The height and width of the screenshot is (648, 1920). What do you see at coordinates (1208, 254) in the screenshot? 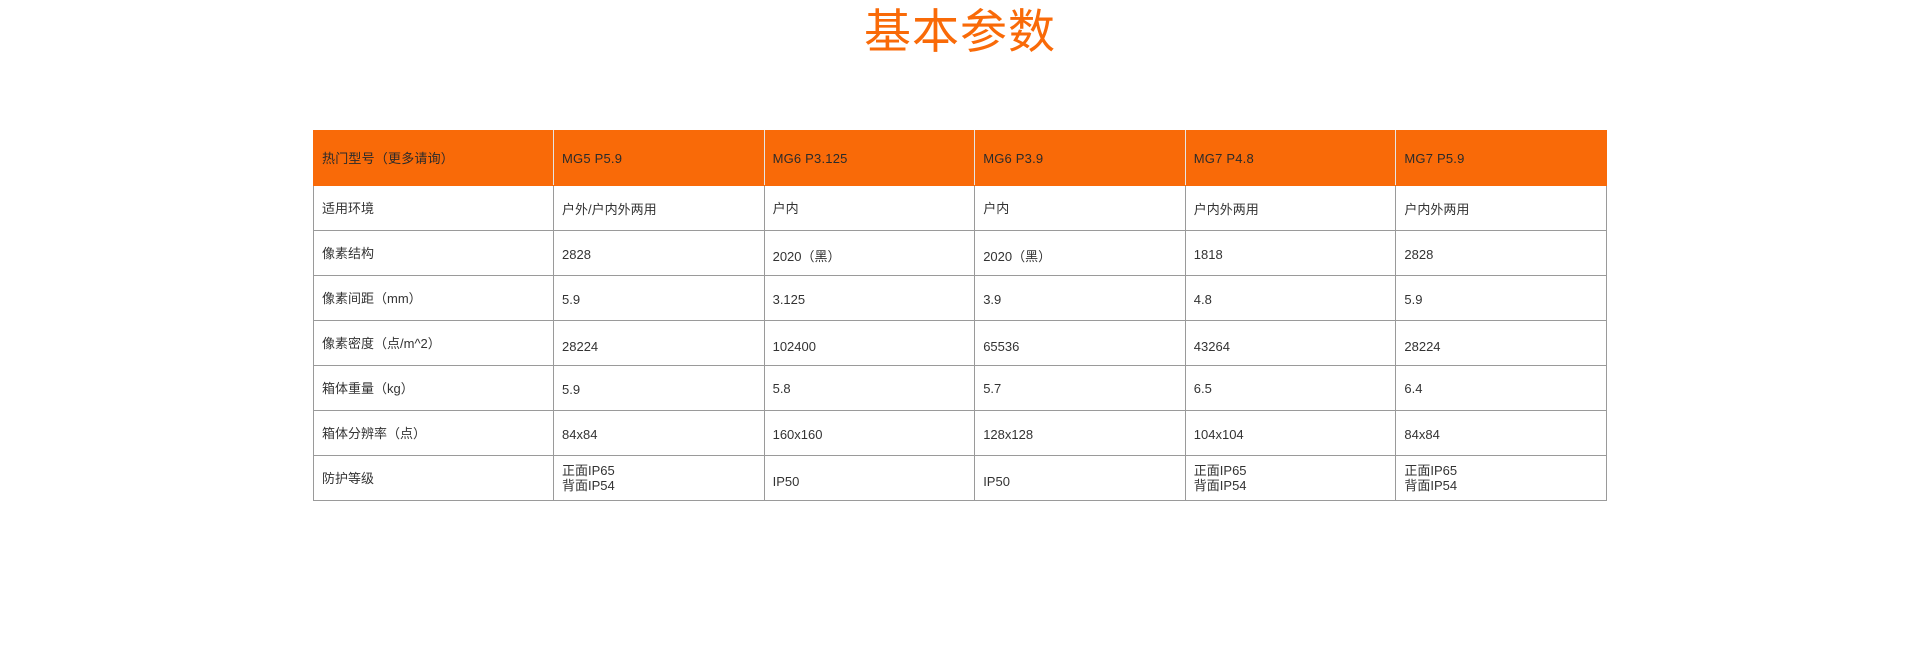
I see `cell-text: 1818` at bounding box center [1208, 254].